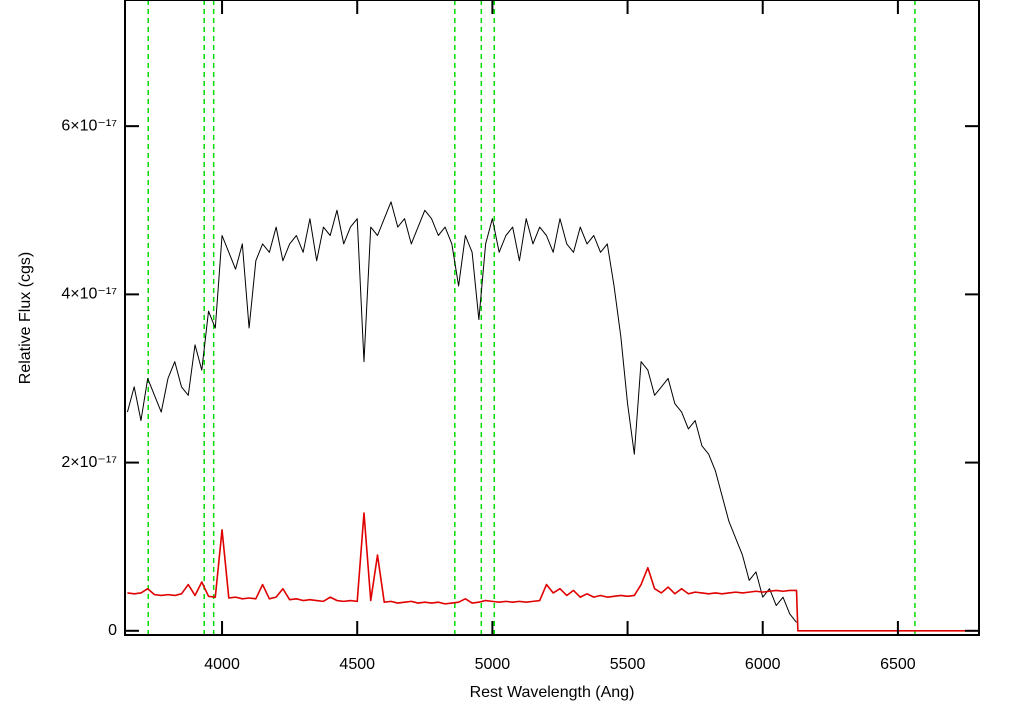  Describe the element at coordinates (89, 462) in the screenshot. I see `y-tick-label: 2×10⁻¹⁷` at that location.